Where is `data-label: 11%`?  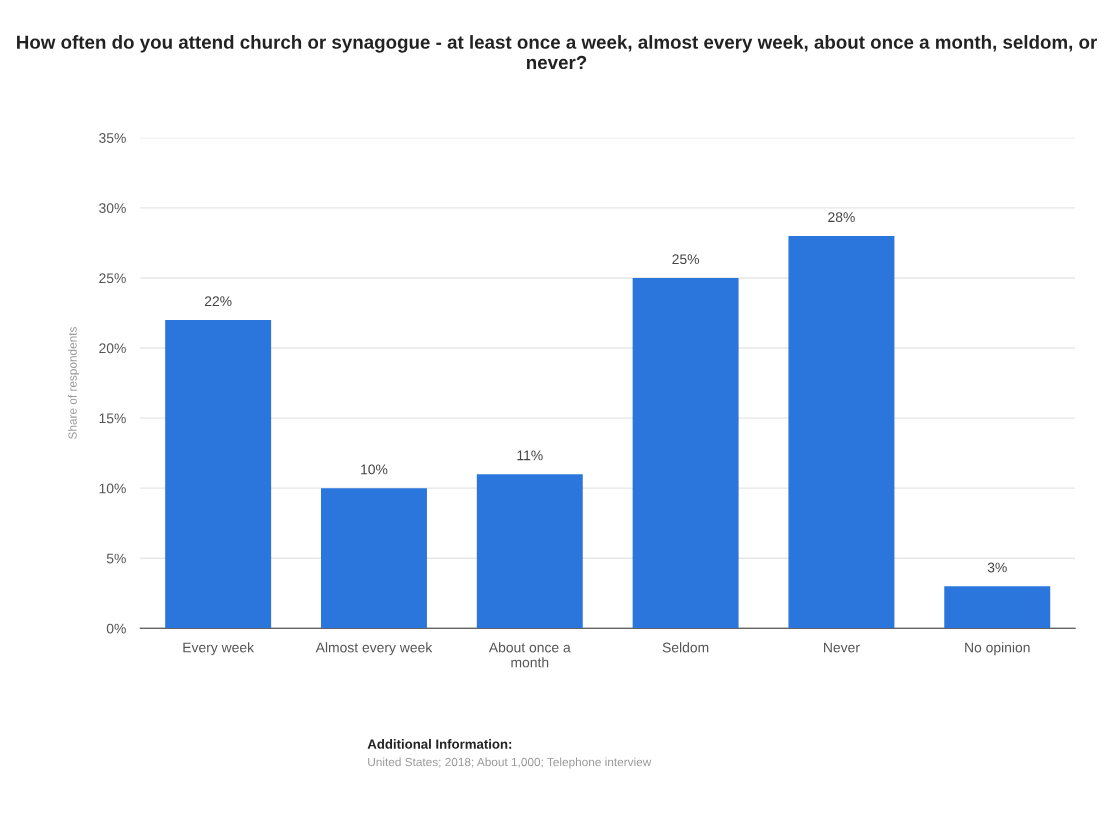 data-label: 11% is located at coordinates (530, 455).